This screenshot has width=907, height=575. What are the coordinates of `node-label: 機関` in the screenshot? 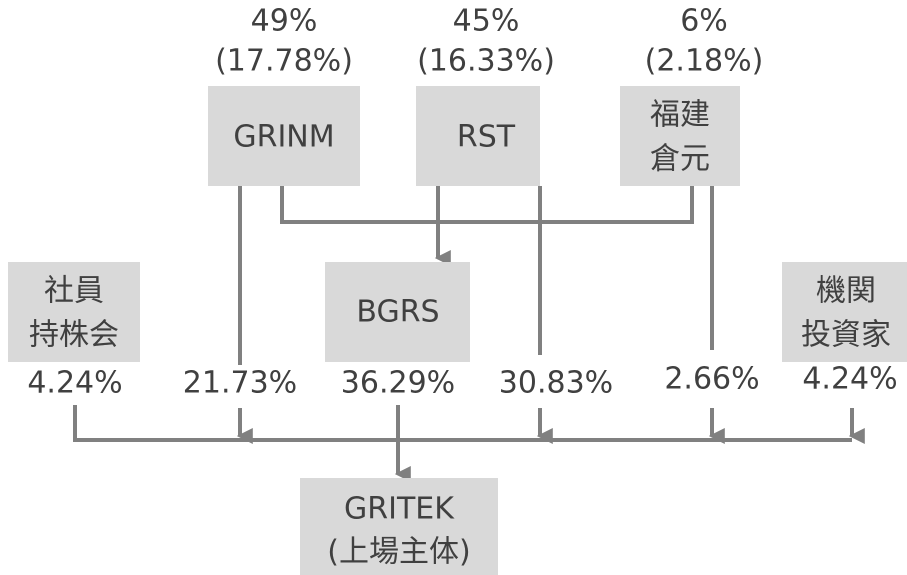 It's located at (846, 291).